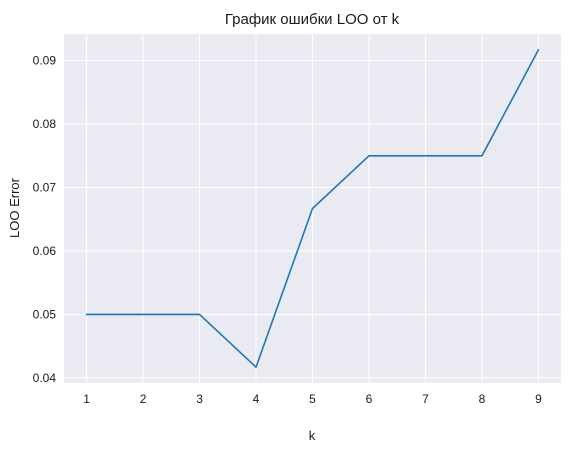 This screenshot has height=453, width=572. I want to click on x-tick-label: 6, so click(369, 399).